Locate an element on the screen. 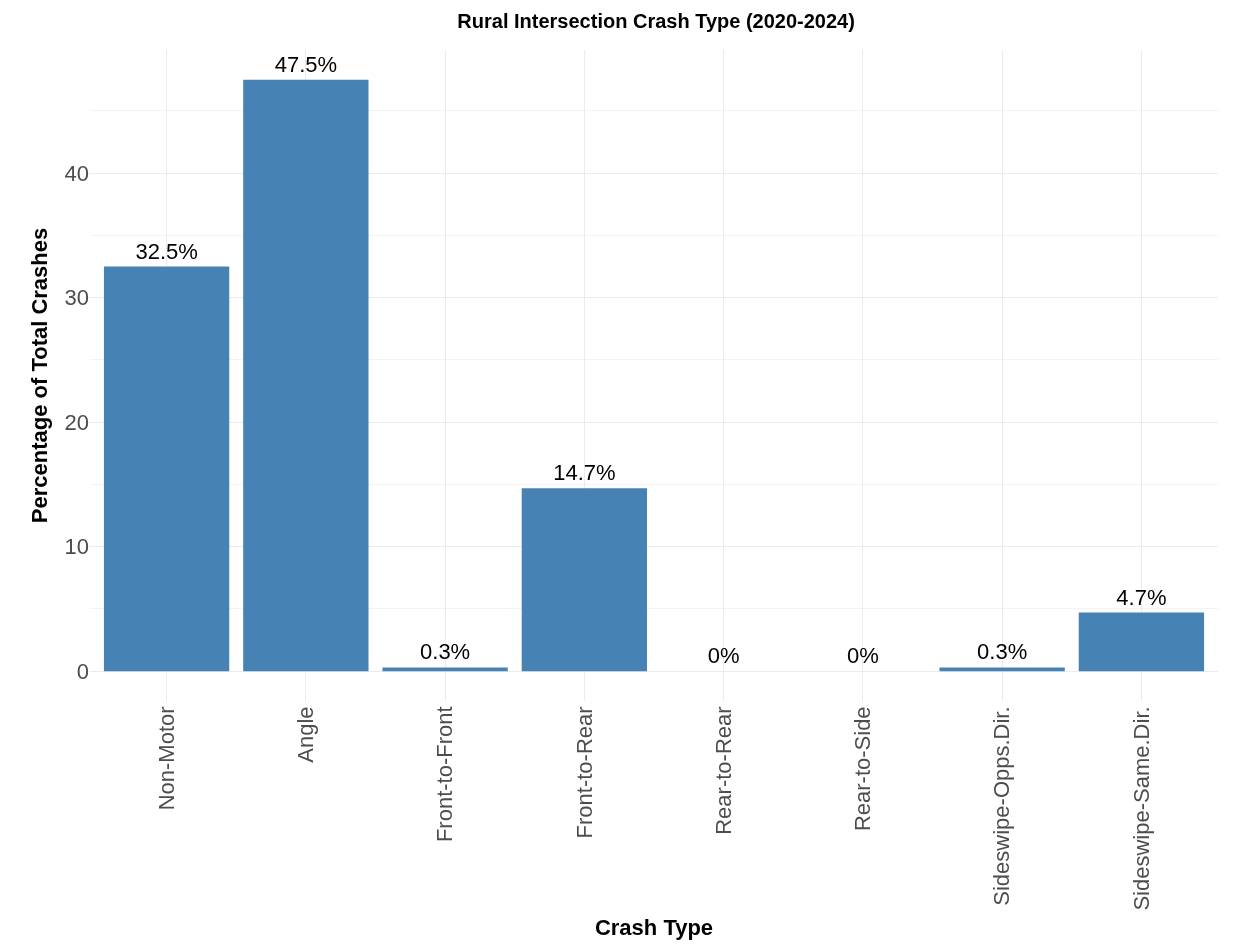 The image size is (1238, 948). x-tick-label: Sideswipe-Same.Dir. is located at coordinates (1141, 808).